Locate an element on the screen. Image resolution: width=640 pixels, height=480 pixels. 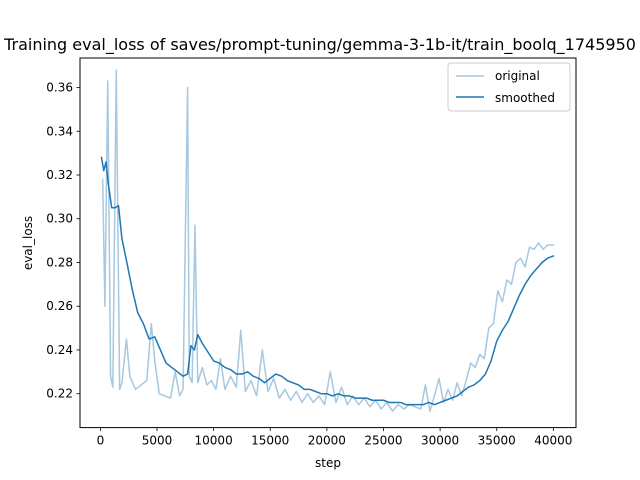
x-tick-label: 5000 is located at coordinates (157, 441).